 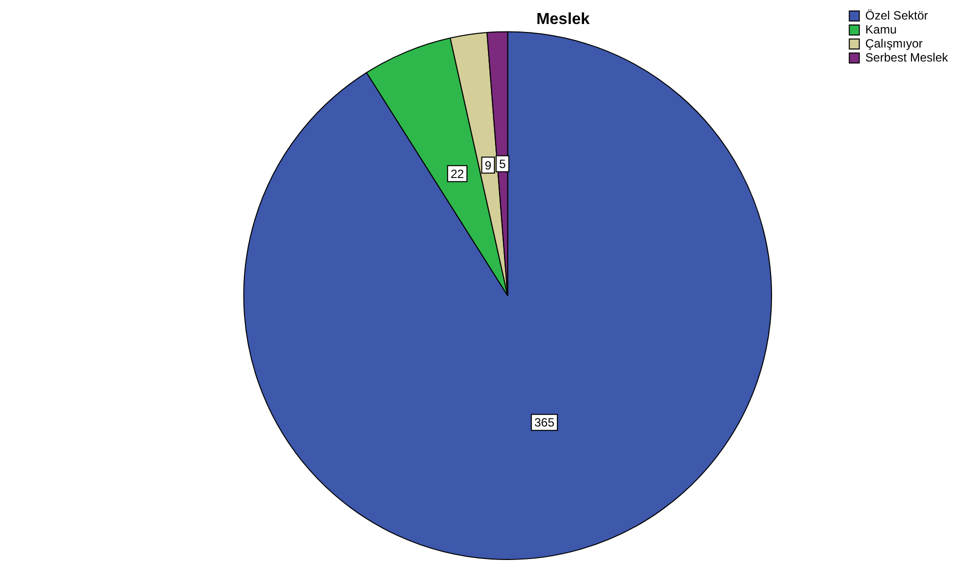 What do you see at coordinates (544, 423) in the screenshot?
I see `data-label: 365` at bounding box center [544, 423].